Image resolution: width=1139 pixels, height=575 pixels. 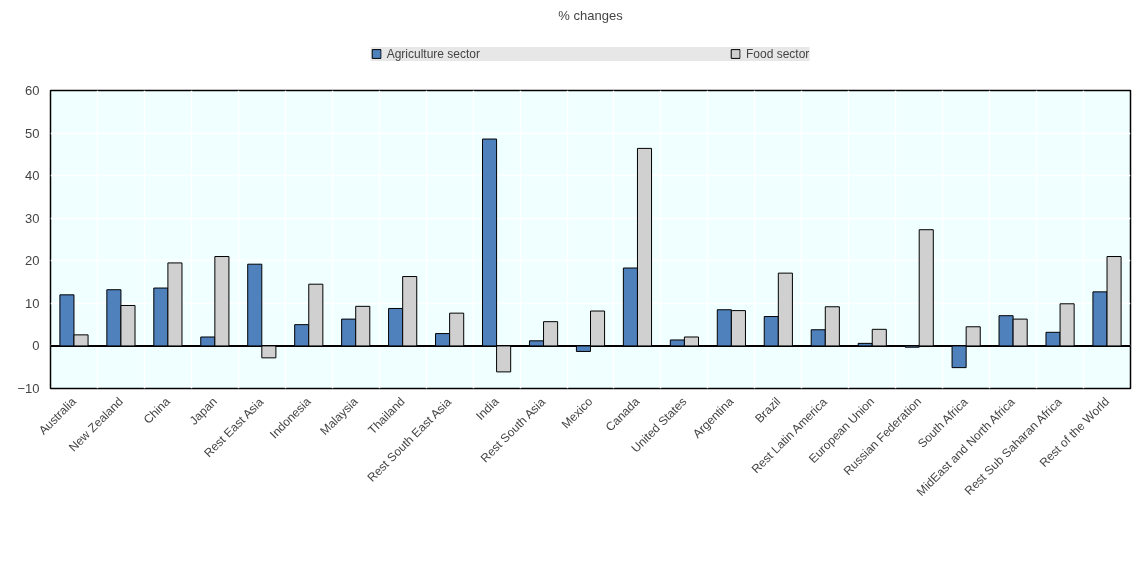 I want to click on y-tick-label: 40, so click(x=32, y=176).